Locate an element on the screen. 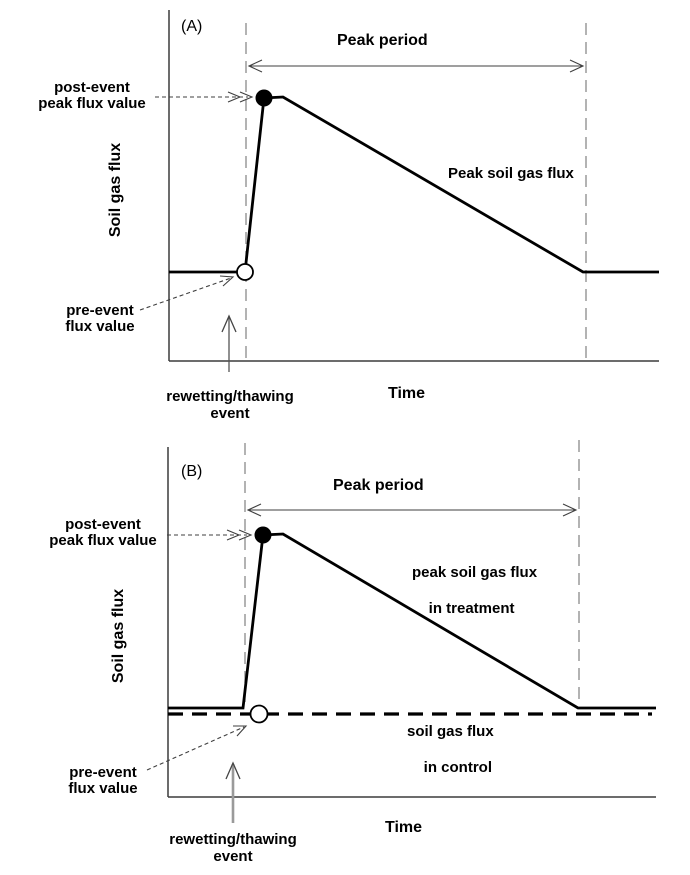 The width and height of the screenshot is (690, 875). panel-b-peak-period-arrow is located at coordinates (412, 510).